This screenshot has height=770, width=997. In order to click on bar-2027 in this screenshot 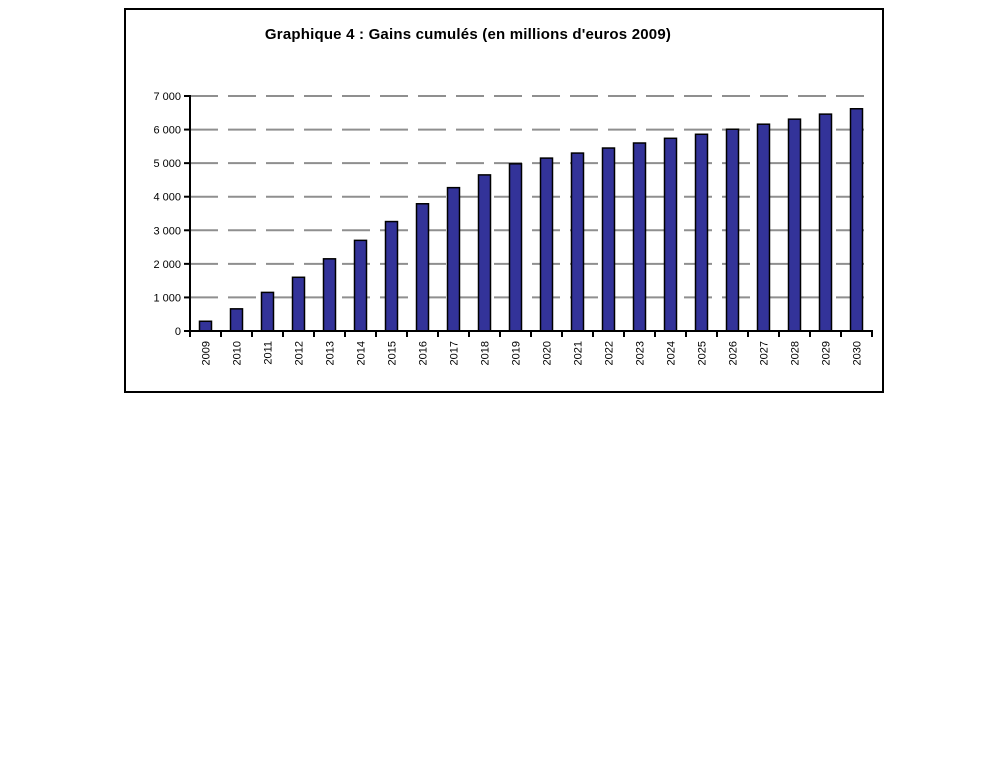, I will do `click(763, 227)`.